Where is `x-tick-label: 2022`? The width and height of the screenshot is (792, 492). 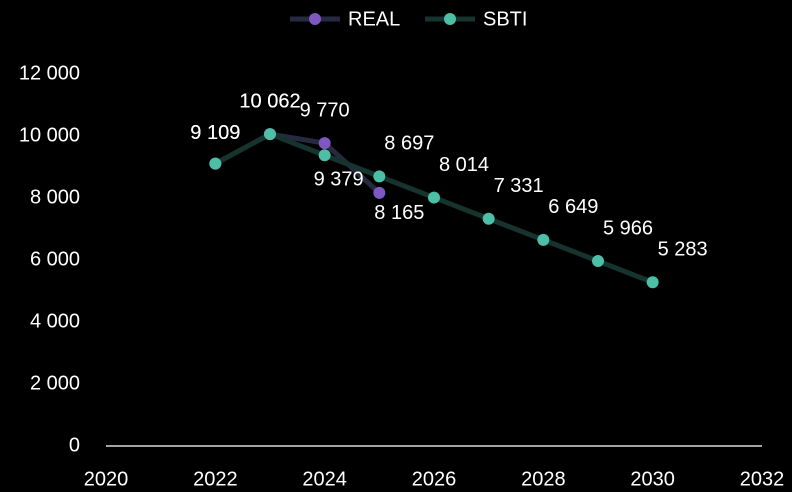
x-tick-label: 2022 is located at coordinates (215, 479).